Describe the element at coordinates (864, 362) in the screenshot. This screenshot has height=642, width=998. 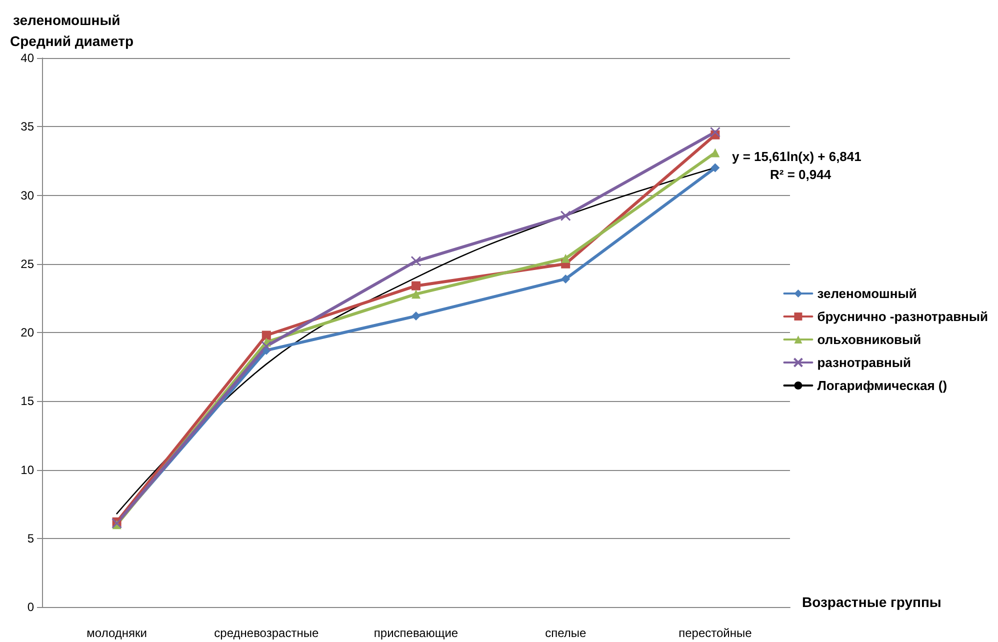
I see `legend-label: разнотравный` at that location.